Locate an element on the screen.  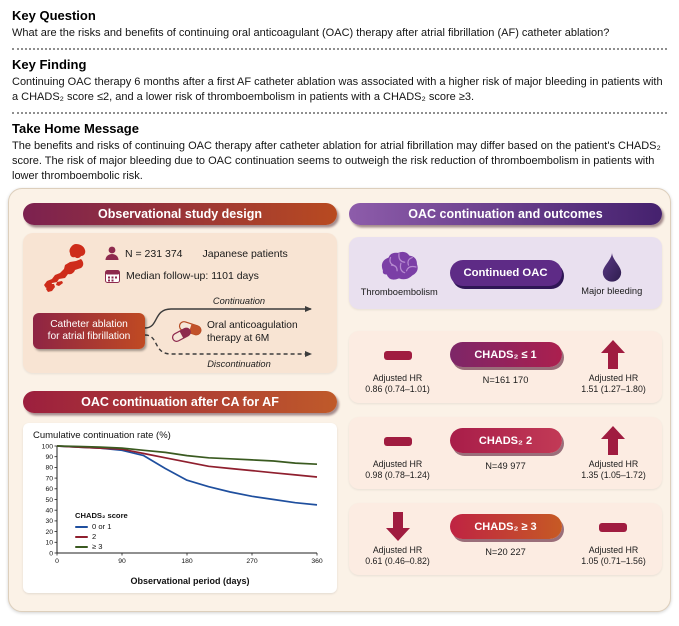
te-stat: Adjusted HR 0.98 (0.78–1.24) is located at coordinates (397, 453).